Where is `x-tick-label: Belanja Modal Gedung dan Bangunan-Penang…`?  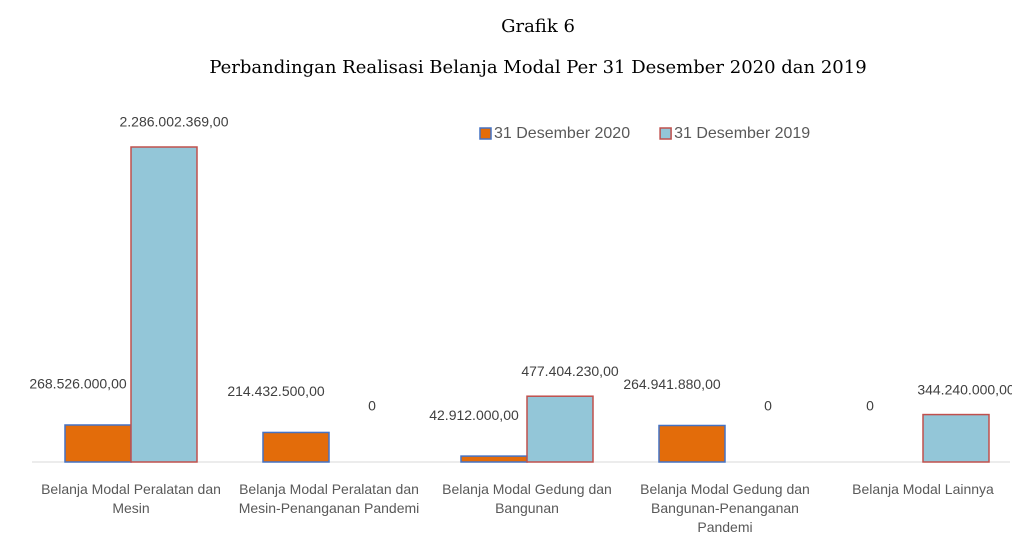
x-tick-label: Belanja Modal Gedung dan Bangunan-Penang… is located at coordinates (725, 508).